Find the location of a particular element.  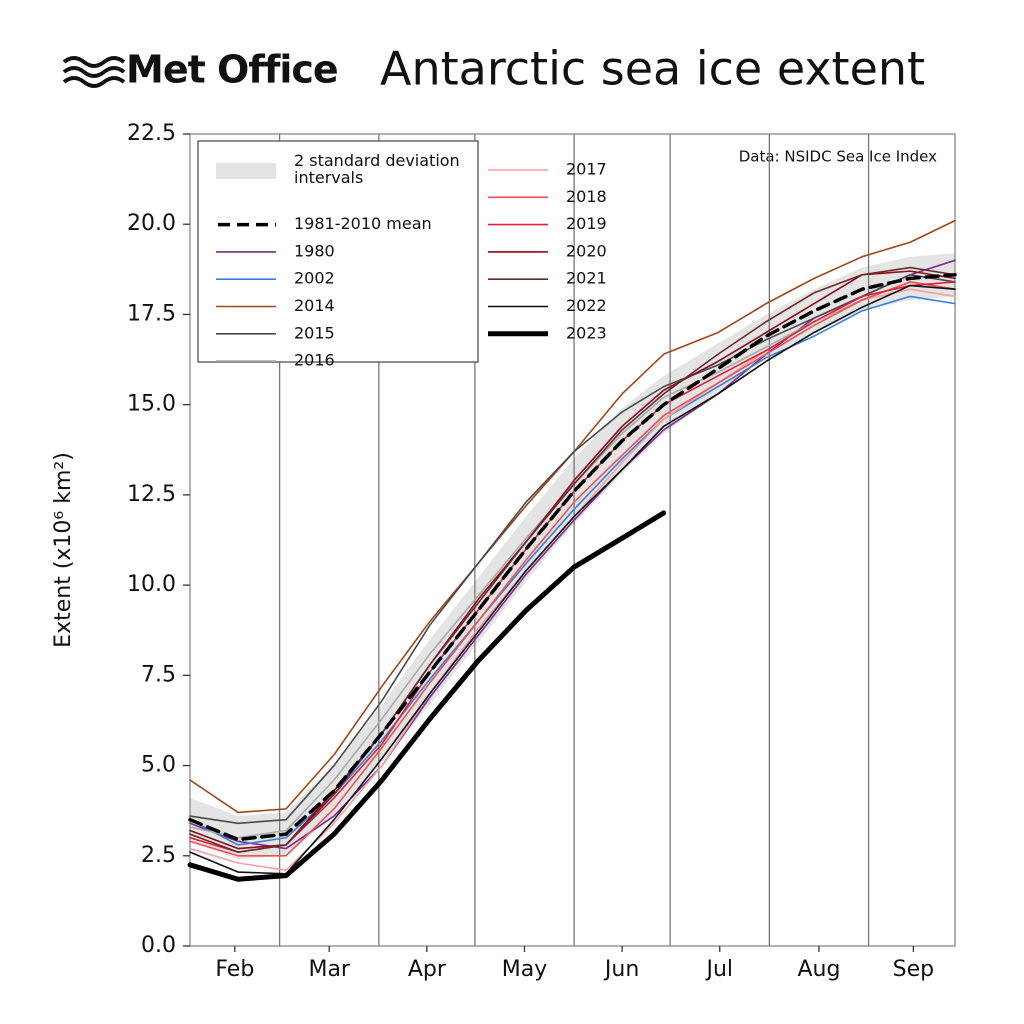

legend-label: 2019 is located at coordinates (586, 223).